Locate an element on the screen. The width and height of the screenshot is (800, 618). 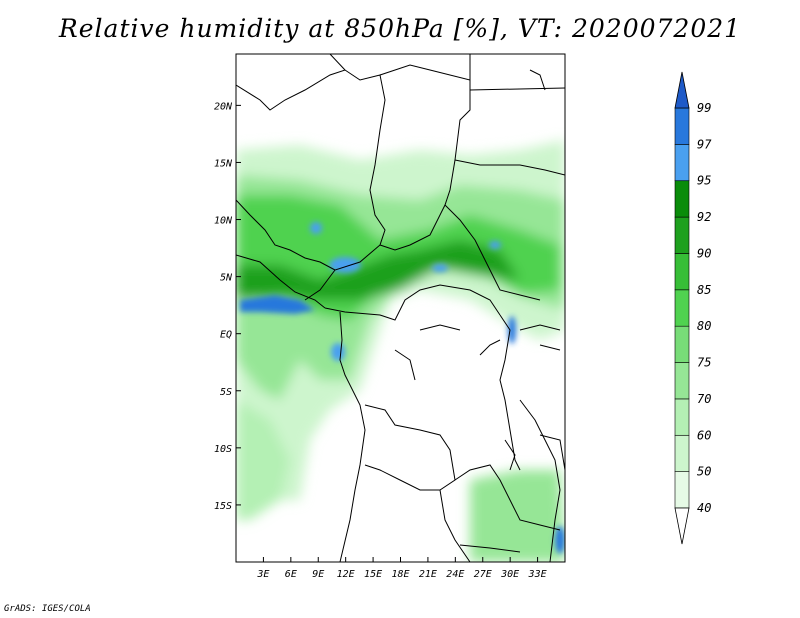
colorbar: 40 50 60 70 75 80 85 90 92 95 97 99 is located at coordinates (693, 308).